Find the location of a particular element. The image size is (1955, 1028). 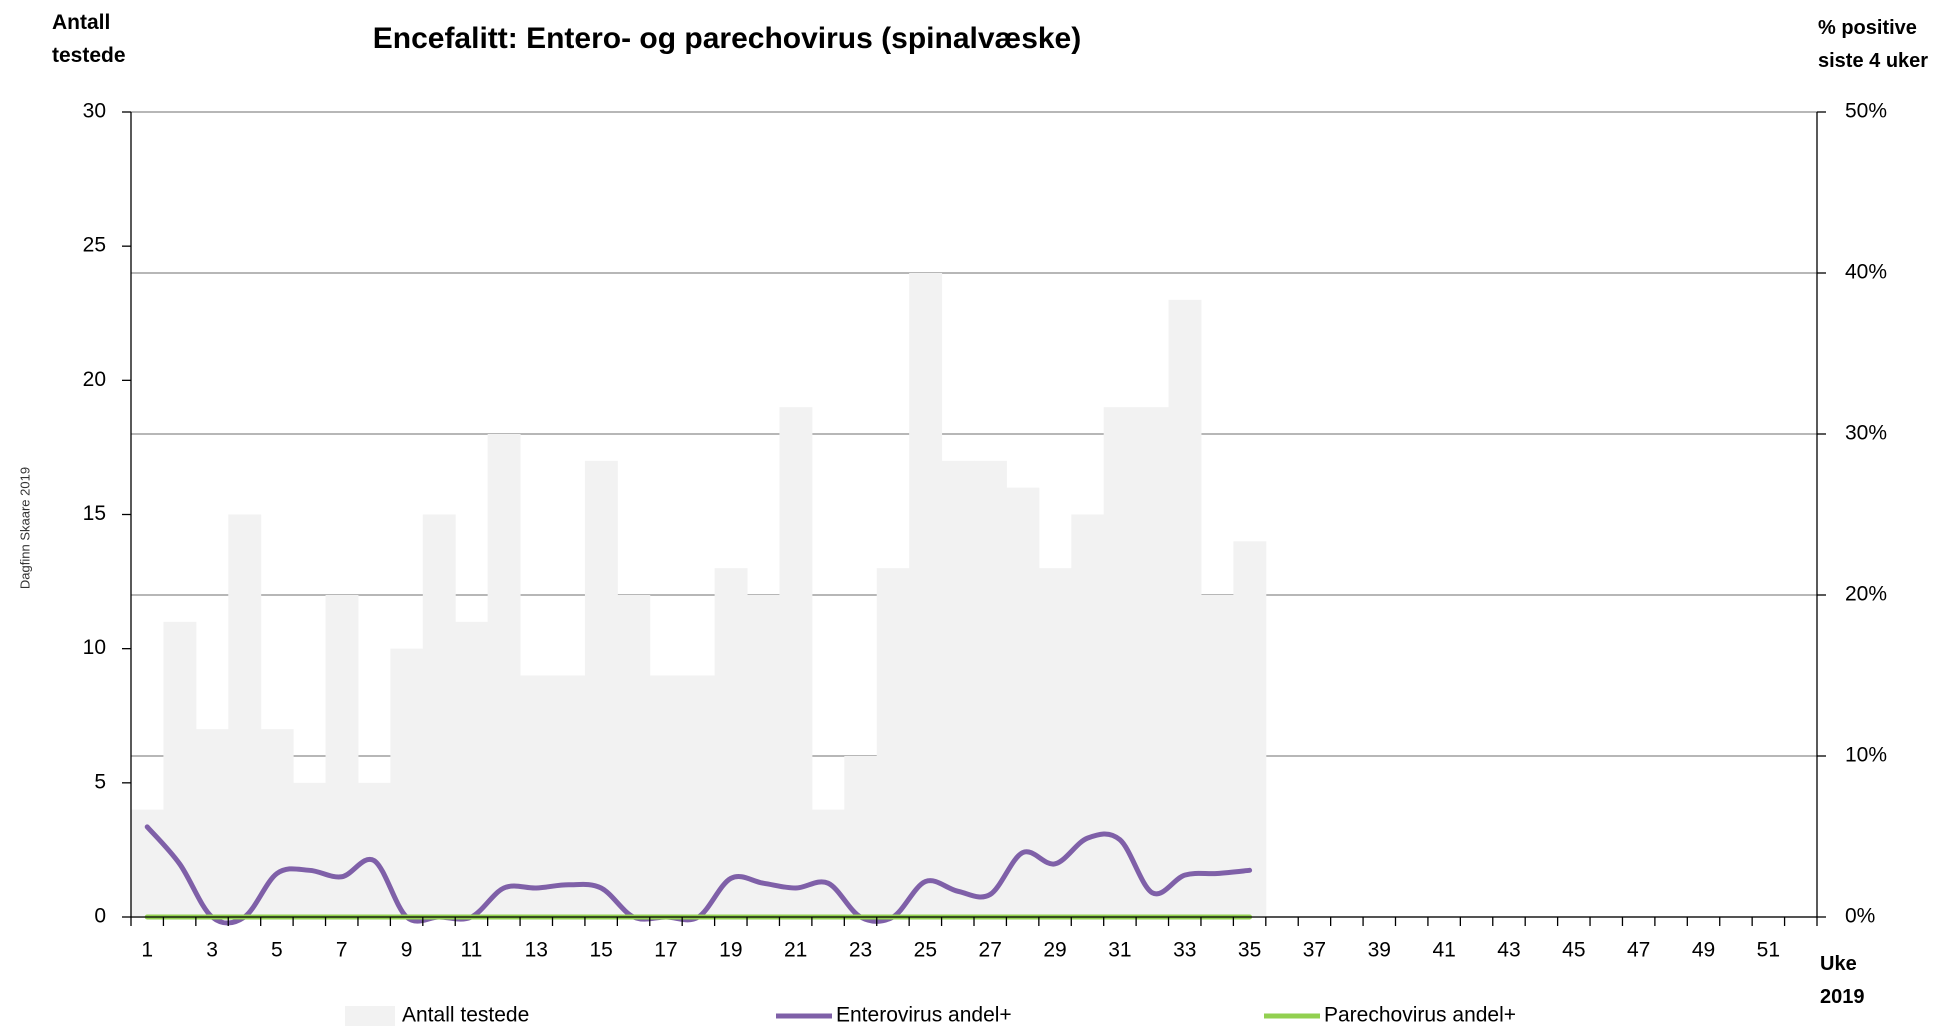

y-tick-label: 25 is located at coordinates (94, 245).